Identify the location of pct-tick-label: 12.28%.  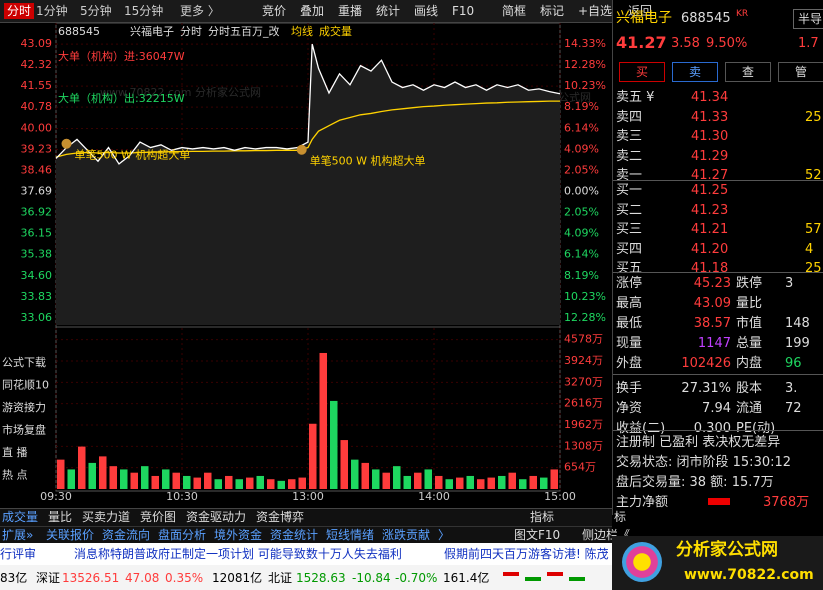
(585, 317).